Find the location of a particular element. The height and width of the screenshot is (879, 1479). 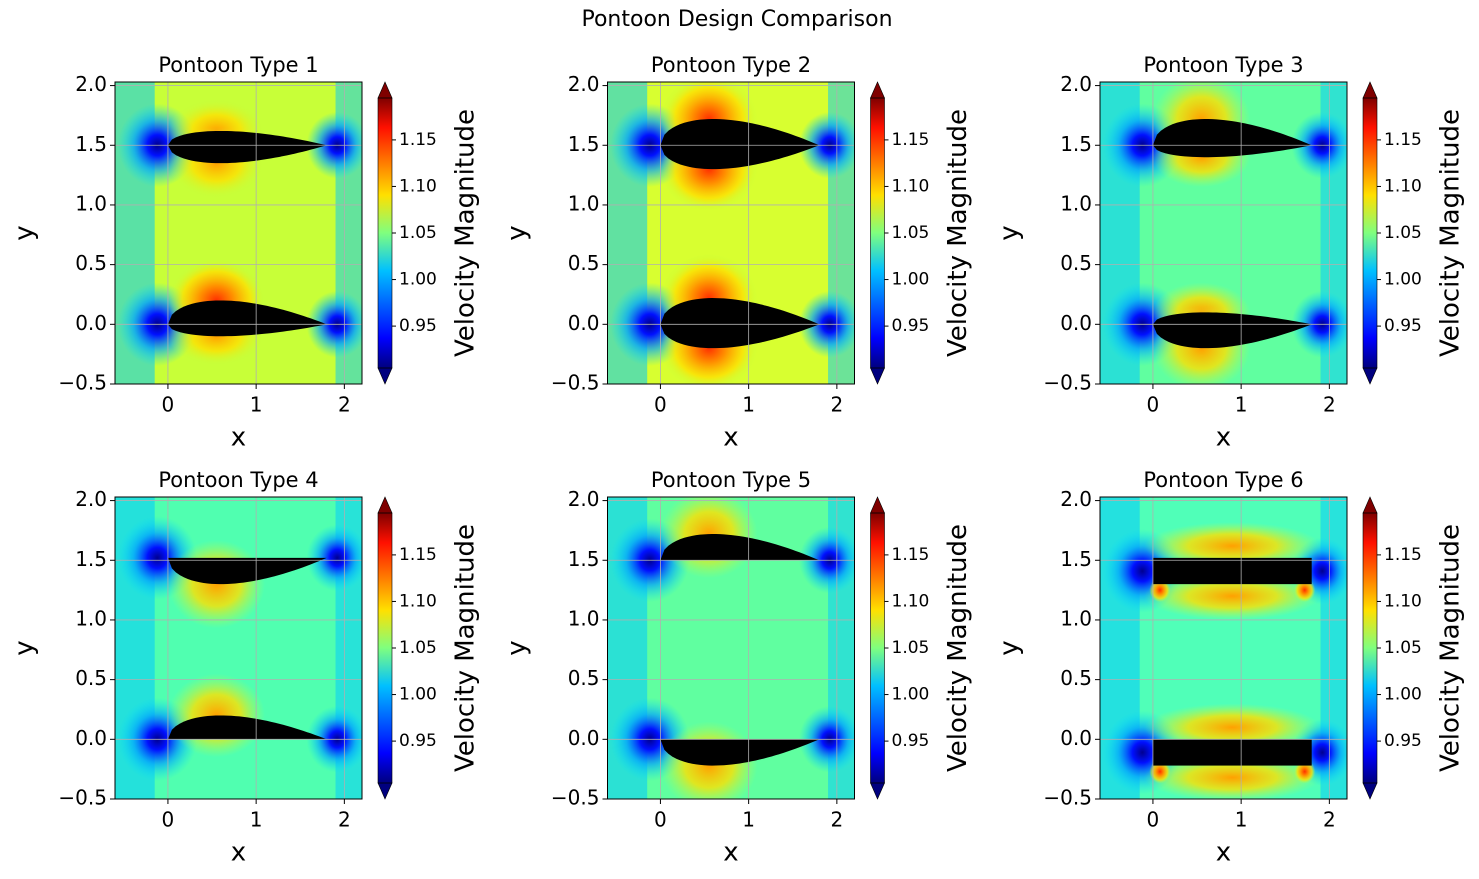

figure-title: Pontoon Design Comparison is located at coordinates (736, 19).